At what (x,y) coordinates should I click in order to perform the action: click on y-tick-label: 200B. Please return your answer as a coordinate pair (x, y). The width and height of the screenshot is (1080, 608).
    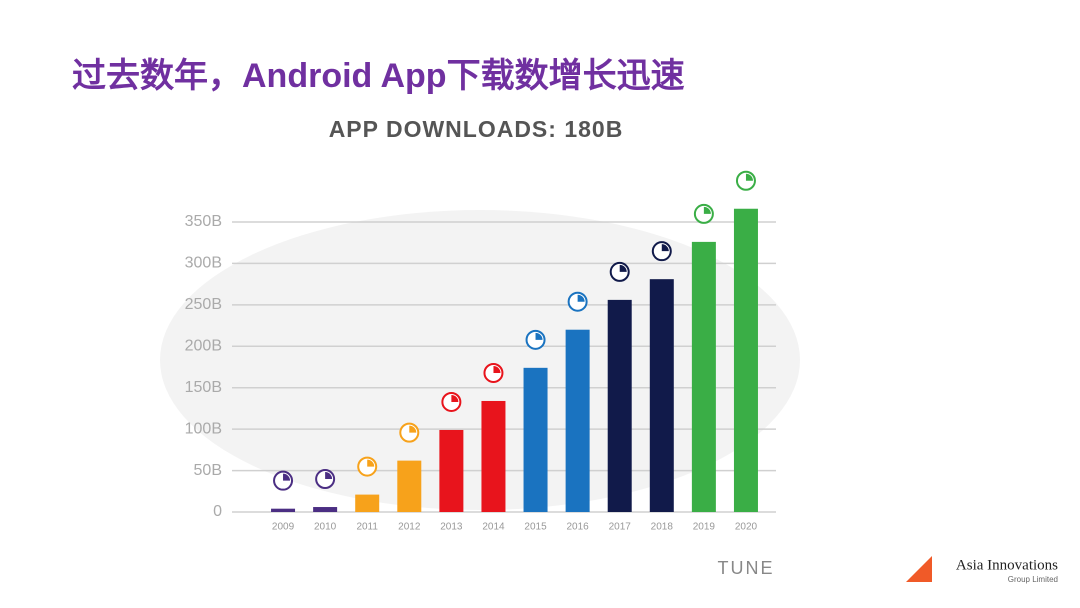
    Looking at the image, I should click on (203, 346).